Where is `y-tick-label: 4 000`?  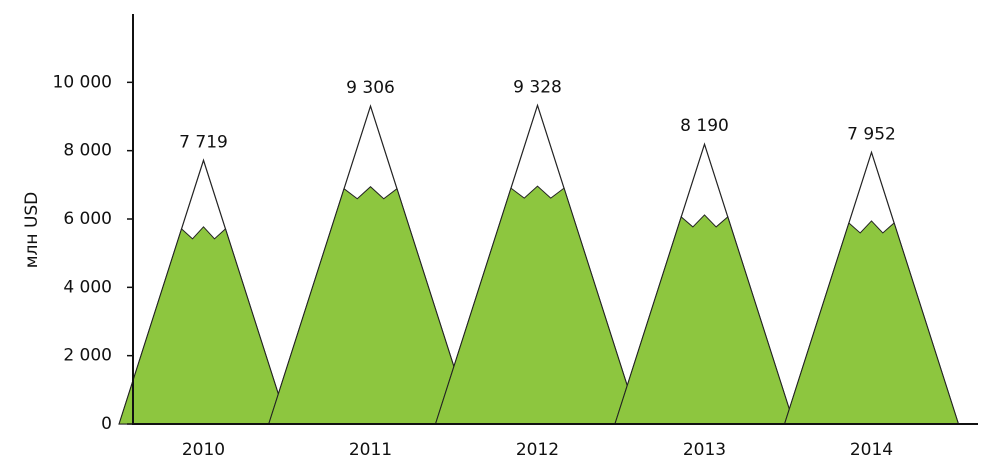
y-tick-label: 4 000 is located at coordinates (87, 287).